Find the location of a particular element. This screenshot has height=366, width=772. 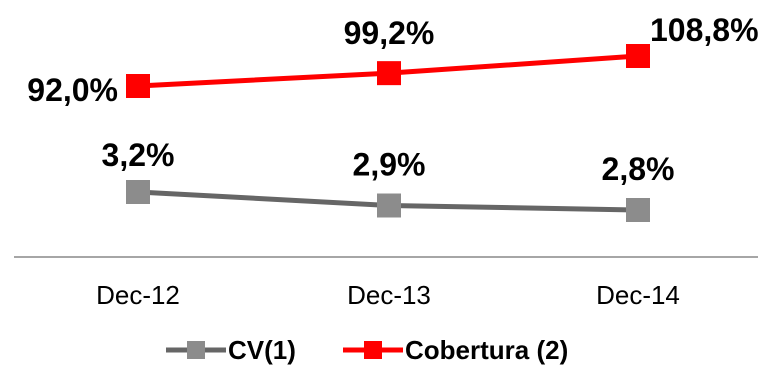

x-tick-label-dec-14: Dec-14 is located at coordinates (638, 295).